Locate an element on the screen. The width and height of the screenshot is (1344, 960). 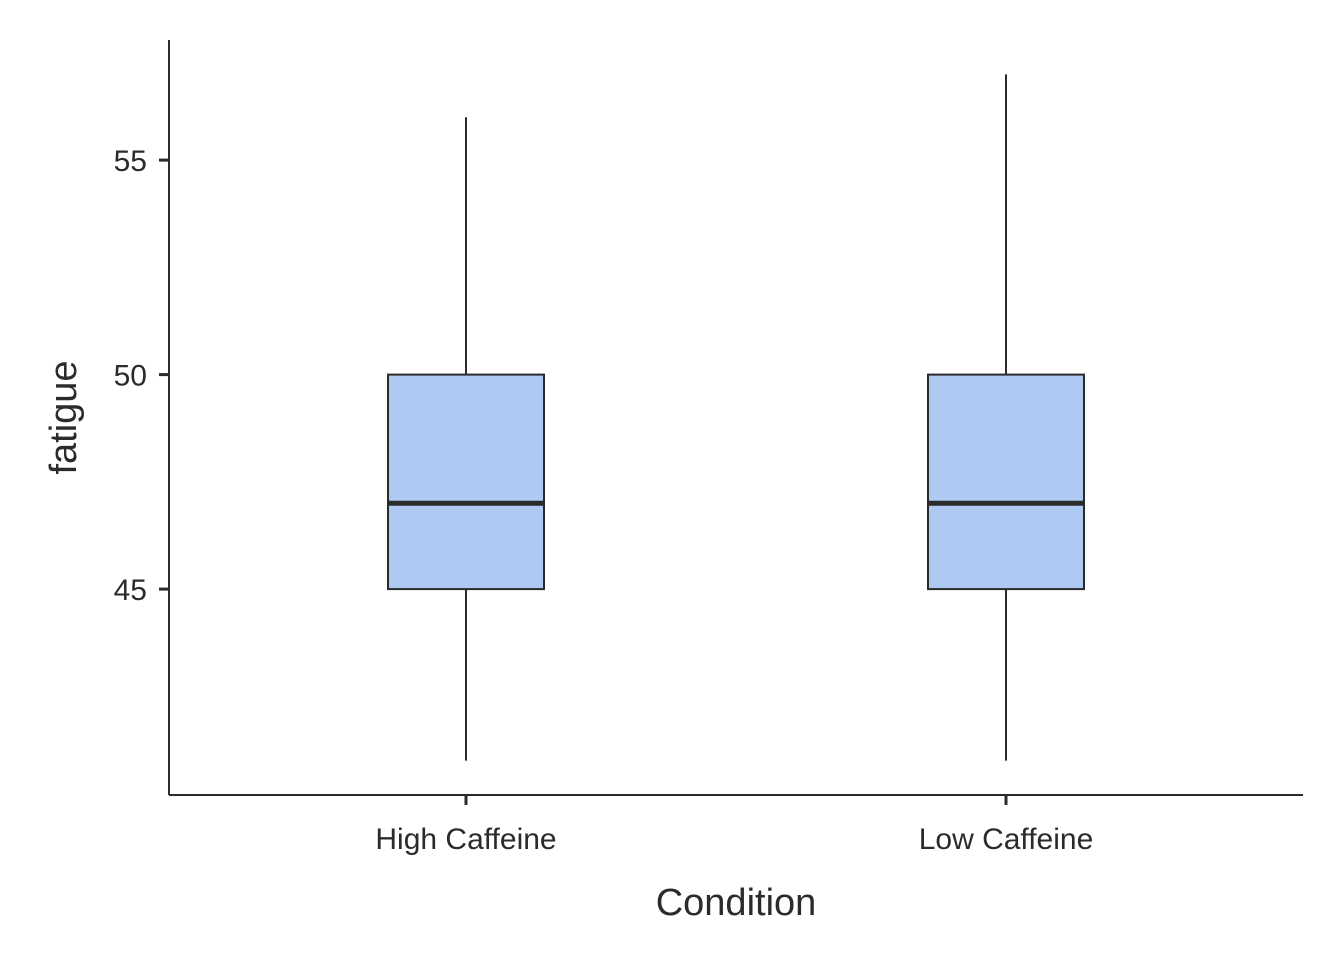
y-tick-label: 50 is located at coordinates (130, 376).